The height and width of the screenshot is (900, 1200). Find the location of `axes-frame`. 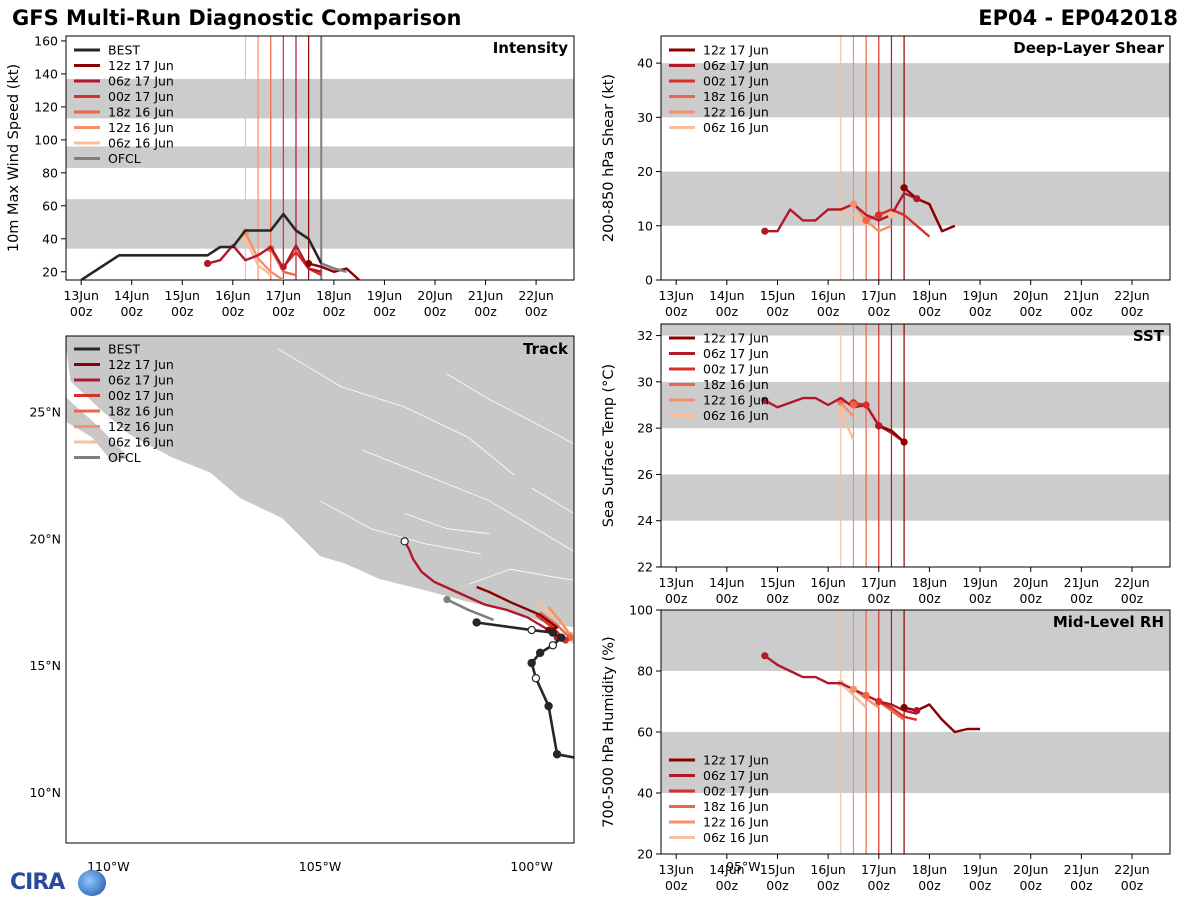

axes-frame is located at coordinates (915, 158).